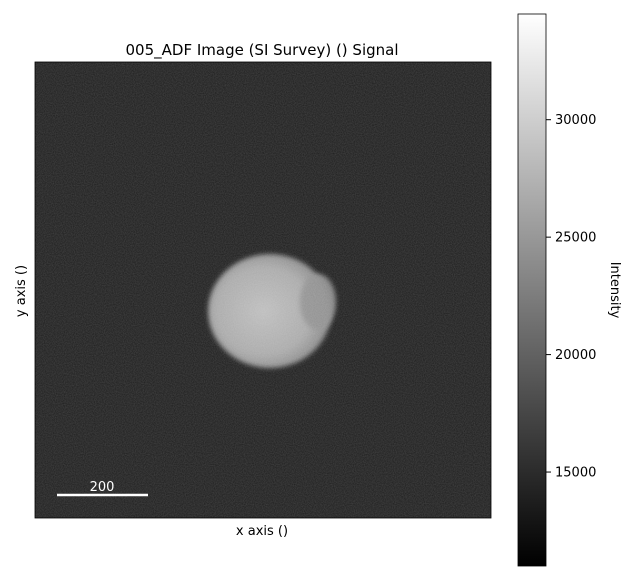 The height and width of the screenshot is (581, 640). Describe the element at coordinates (532, 290) in the screenshot. I see `colorbar-gradient` at that location.